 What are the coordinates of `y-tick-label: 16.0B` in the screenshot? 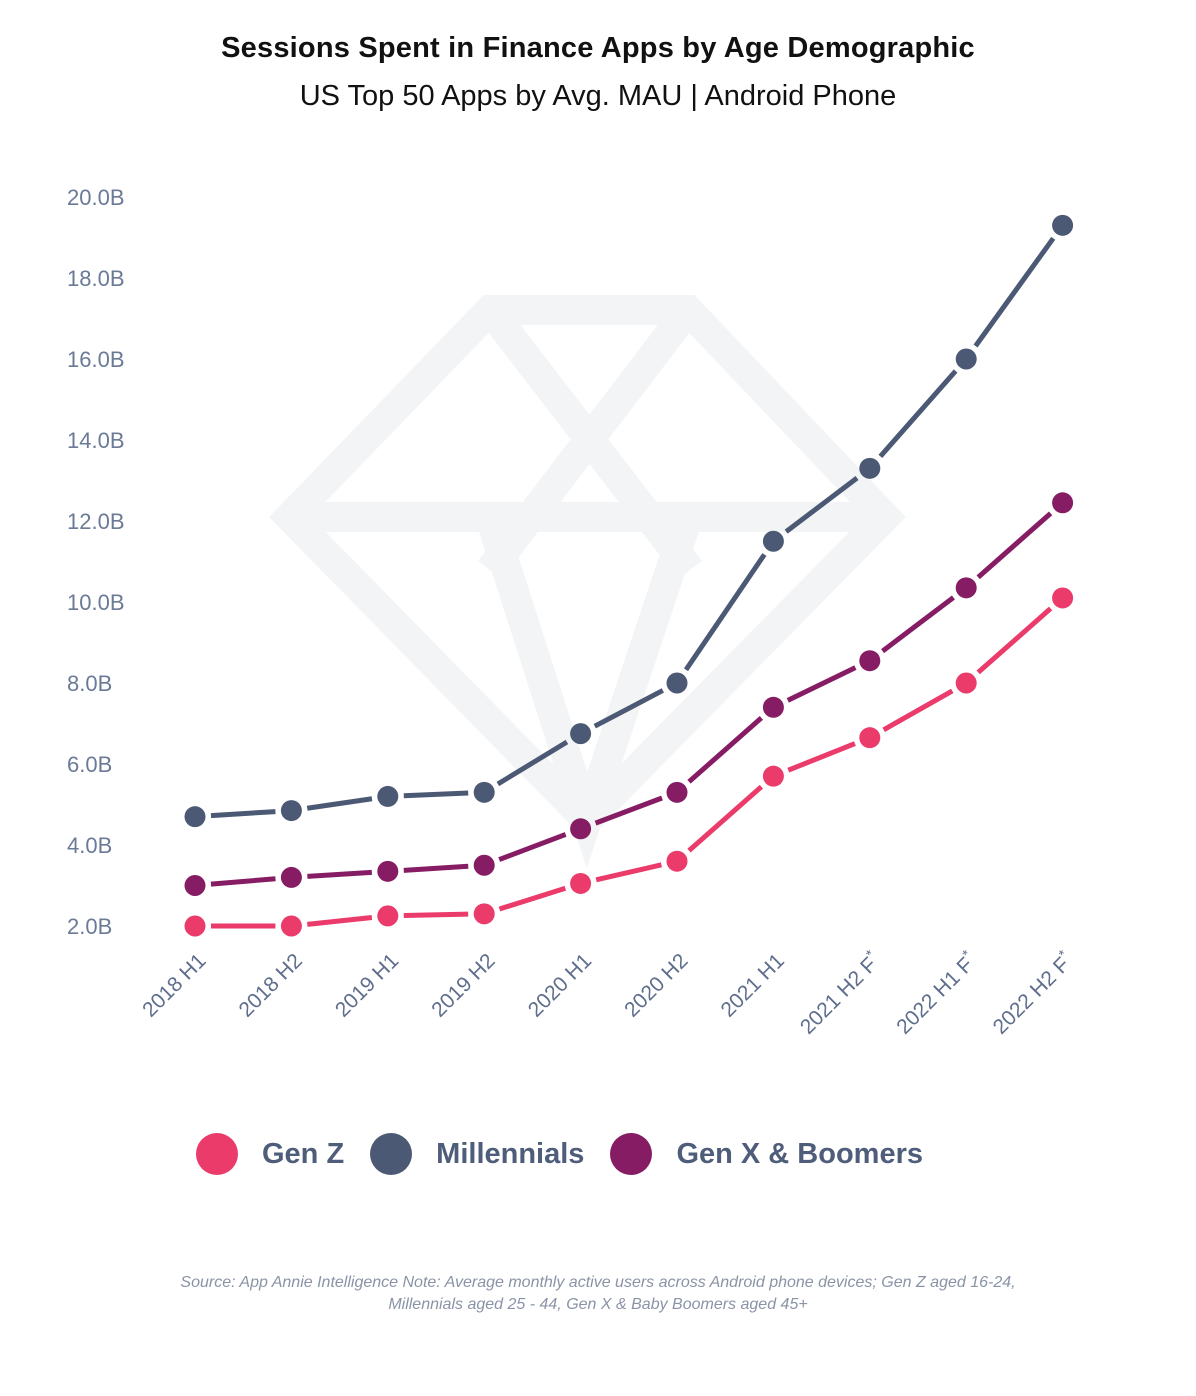 It's located at (96, 359).